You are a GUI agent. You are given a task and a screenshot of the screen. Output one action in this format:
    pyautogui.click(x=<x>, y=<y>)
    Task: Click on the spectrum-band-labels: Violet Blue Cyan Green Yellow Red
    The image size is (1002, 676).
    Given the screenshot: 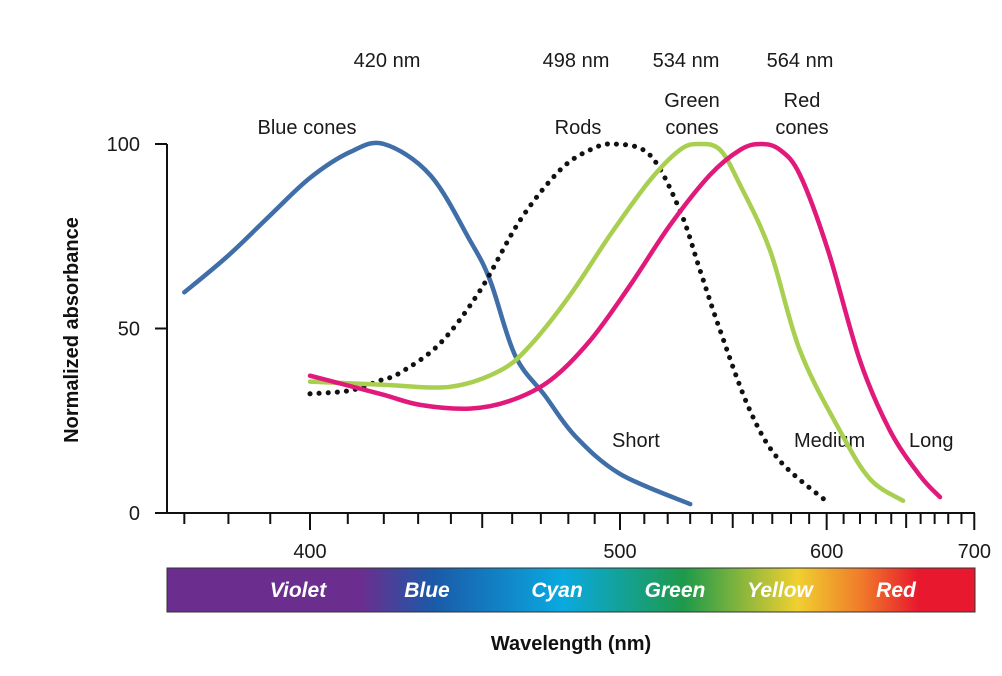 What is the action you would take?
    pyautogui.click(x=593, y=590)
    